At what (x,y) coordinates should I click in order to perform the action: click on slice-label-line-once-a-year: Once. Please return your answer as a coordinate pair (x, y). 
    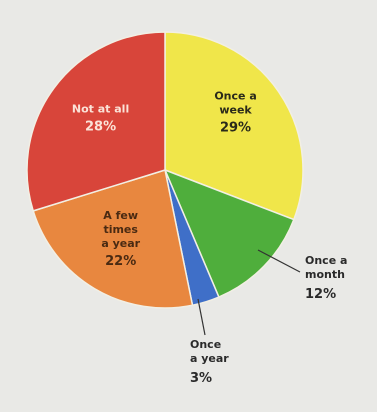
    Looking at the image, I should click on (205, 344).